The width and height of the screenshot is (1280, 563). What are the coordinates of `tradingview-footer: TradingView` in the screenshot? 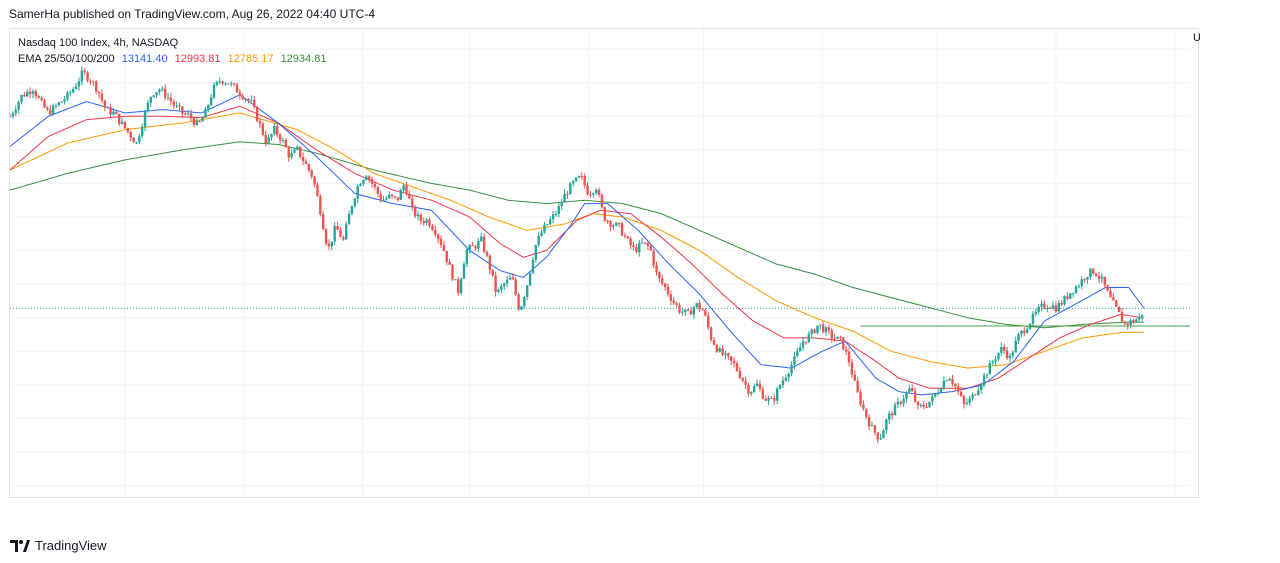 It's located at (58, 545).